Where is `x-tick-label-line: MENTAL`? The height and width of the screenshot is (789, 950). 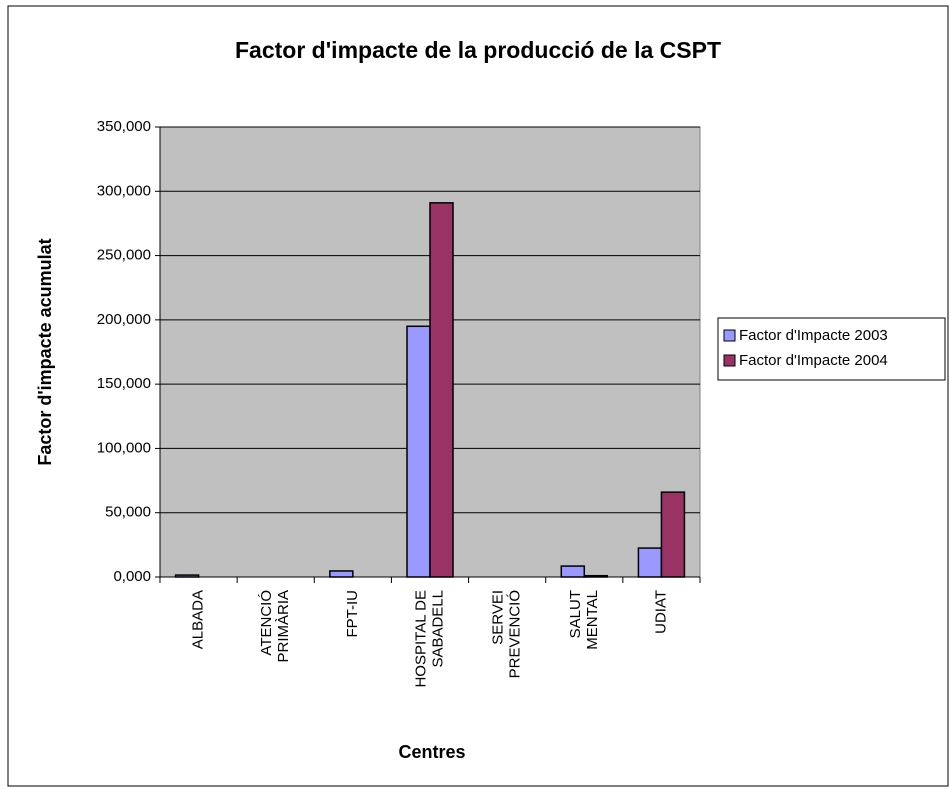 x-tick-label-line: MENTAL is located at coordinates (592, 620).